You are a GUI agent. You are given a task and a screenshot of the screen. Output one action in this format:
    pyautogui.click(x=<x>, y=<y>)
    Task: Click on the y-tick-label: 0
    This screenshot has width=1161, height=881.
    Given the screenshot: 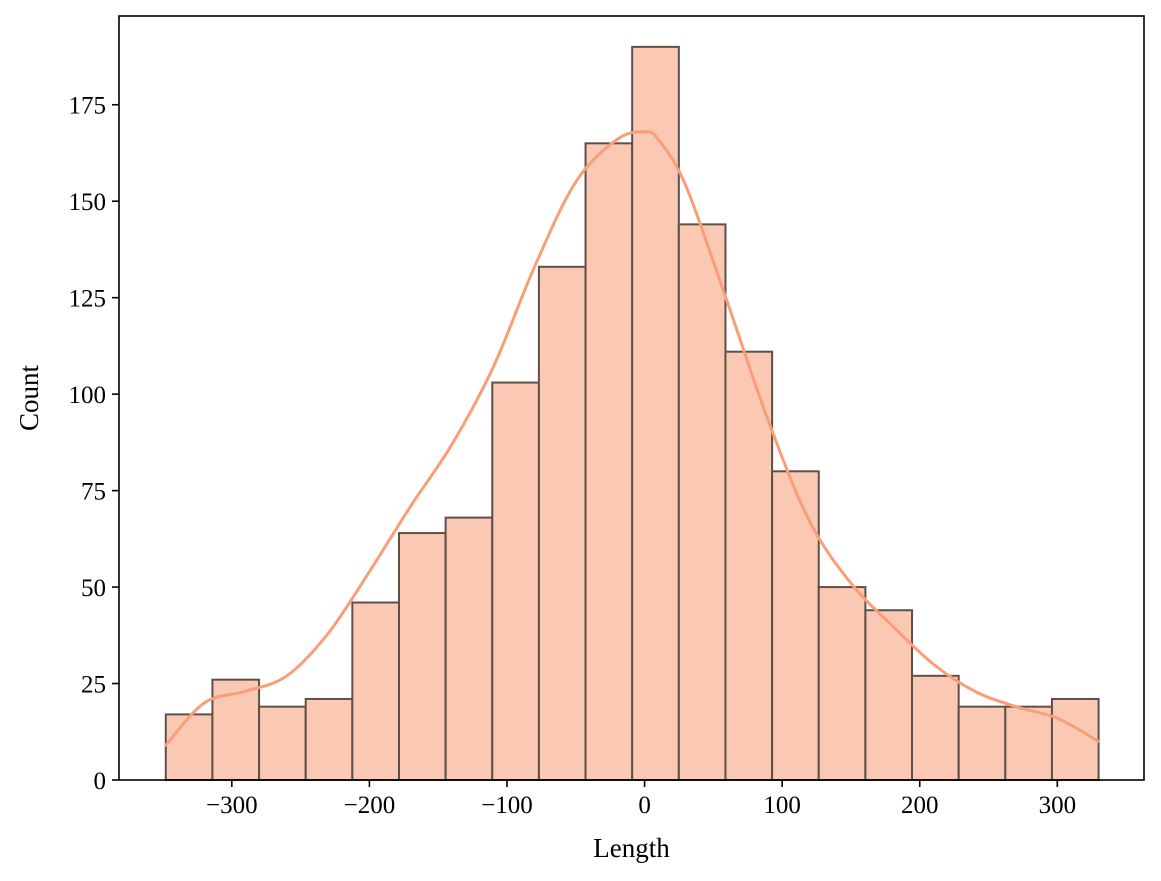 What is the action you would take?
    pyautogui.click(x=100, y=781)
    